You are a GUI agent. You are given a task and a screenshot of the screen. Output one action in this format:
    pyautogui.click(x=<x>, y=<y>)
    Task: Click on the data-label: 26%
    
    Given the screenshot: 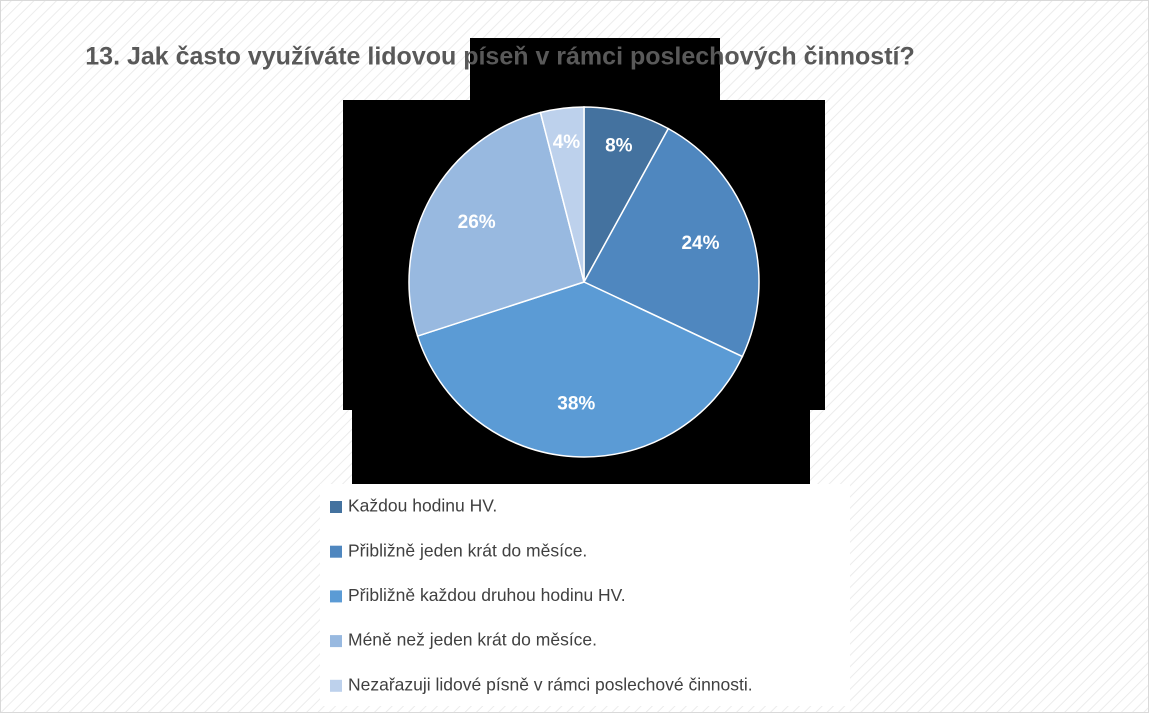 What is the action you would take?
    pyautogui.click(x=477, y=222)
    